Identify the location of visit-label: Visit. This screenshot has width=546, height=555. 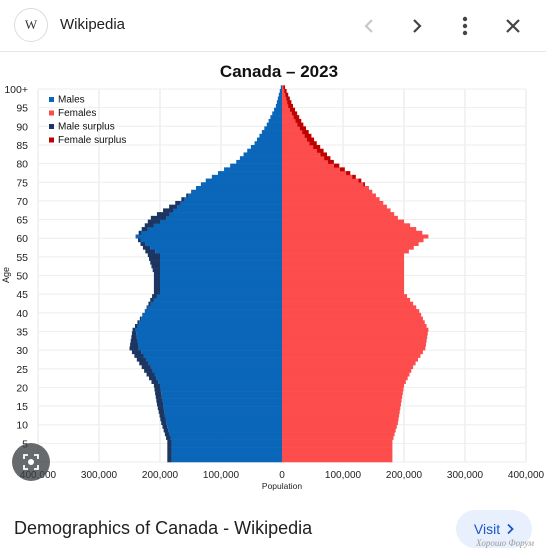
(487, 529).